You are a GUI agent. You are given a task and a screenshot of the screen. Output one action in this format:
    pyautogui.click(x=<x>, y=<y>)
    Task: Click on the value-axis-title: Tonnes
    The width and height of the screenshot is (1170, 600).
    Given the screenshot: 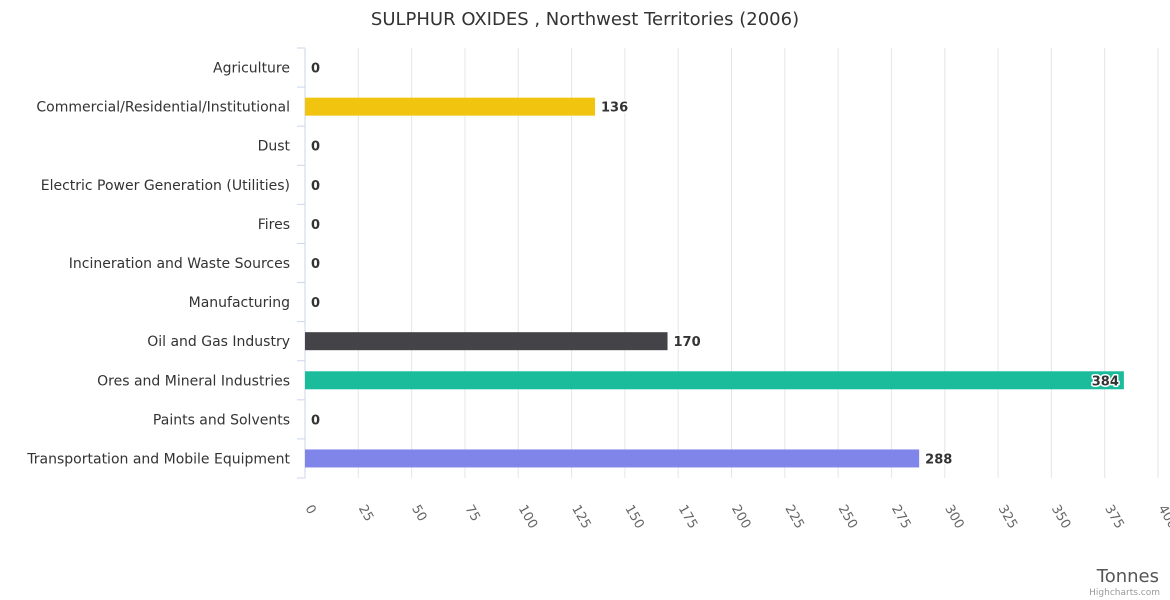 What is the action you would take?
    pyautogui.click(x=1127, y=576)
    